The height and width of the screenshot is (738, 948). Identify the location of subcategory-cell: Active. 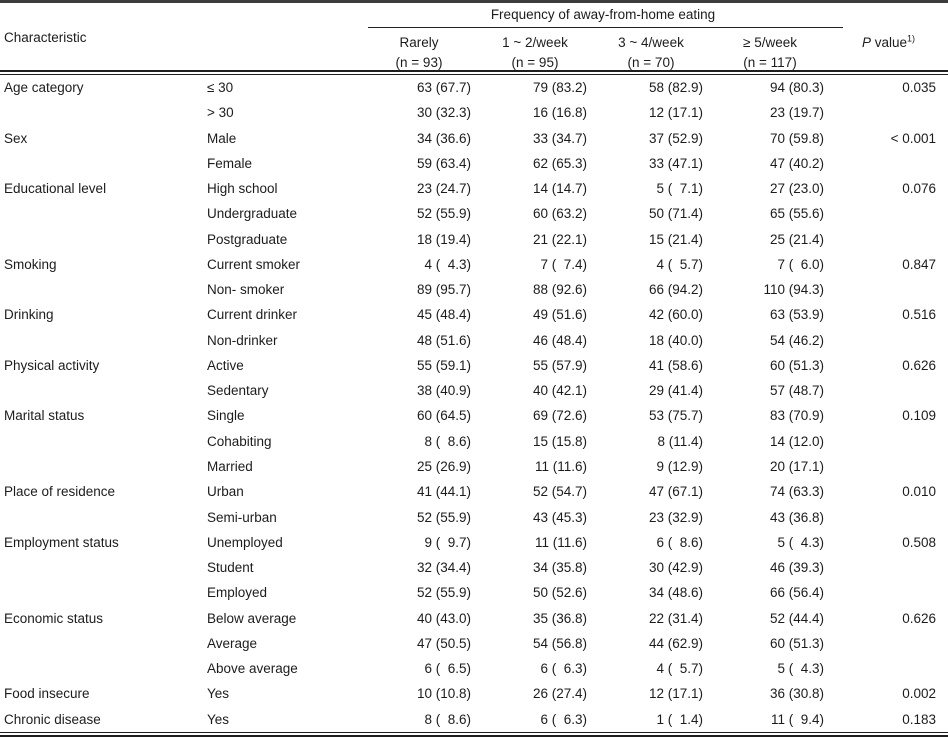
(225, 365).